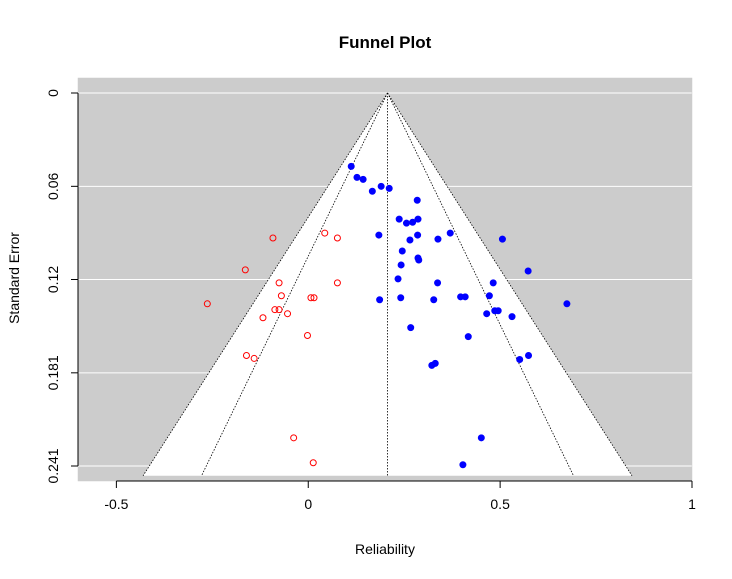  I want to click on x-tick-label: -0.5, so click(116, 504).